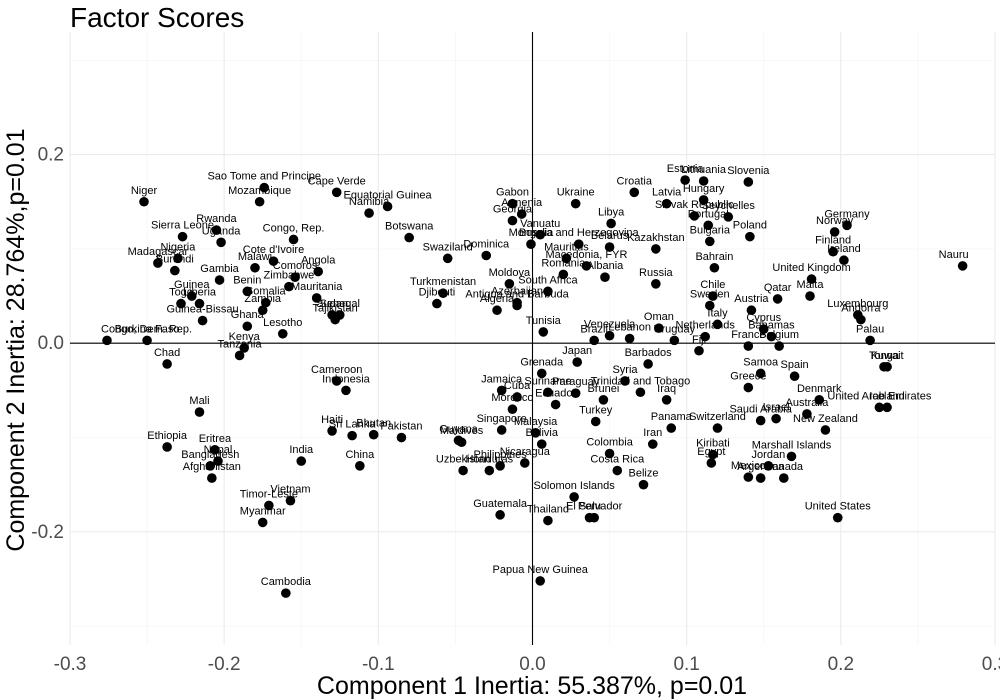 The width and height of the screenshot is (1000, 700). Describe the element at coordinates (861, 309) in the screenshot. I see `point-label: Andorra` at that location.